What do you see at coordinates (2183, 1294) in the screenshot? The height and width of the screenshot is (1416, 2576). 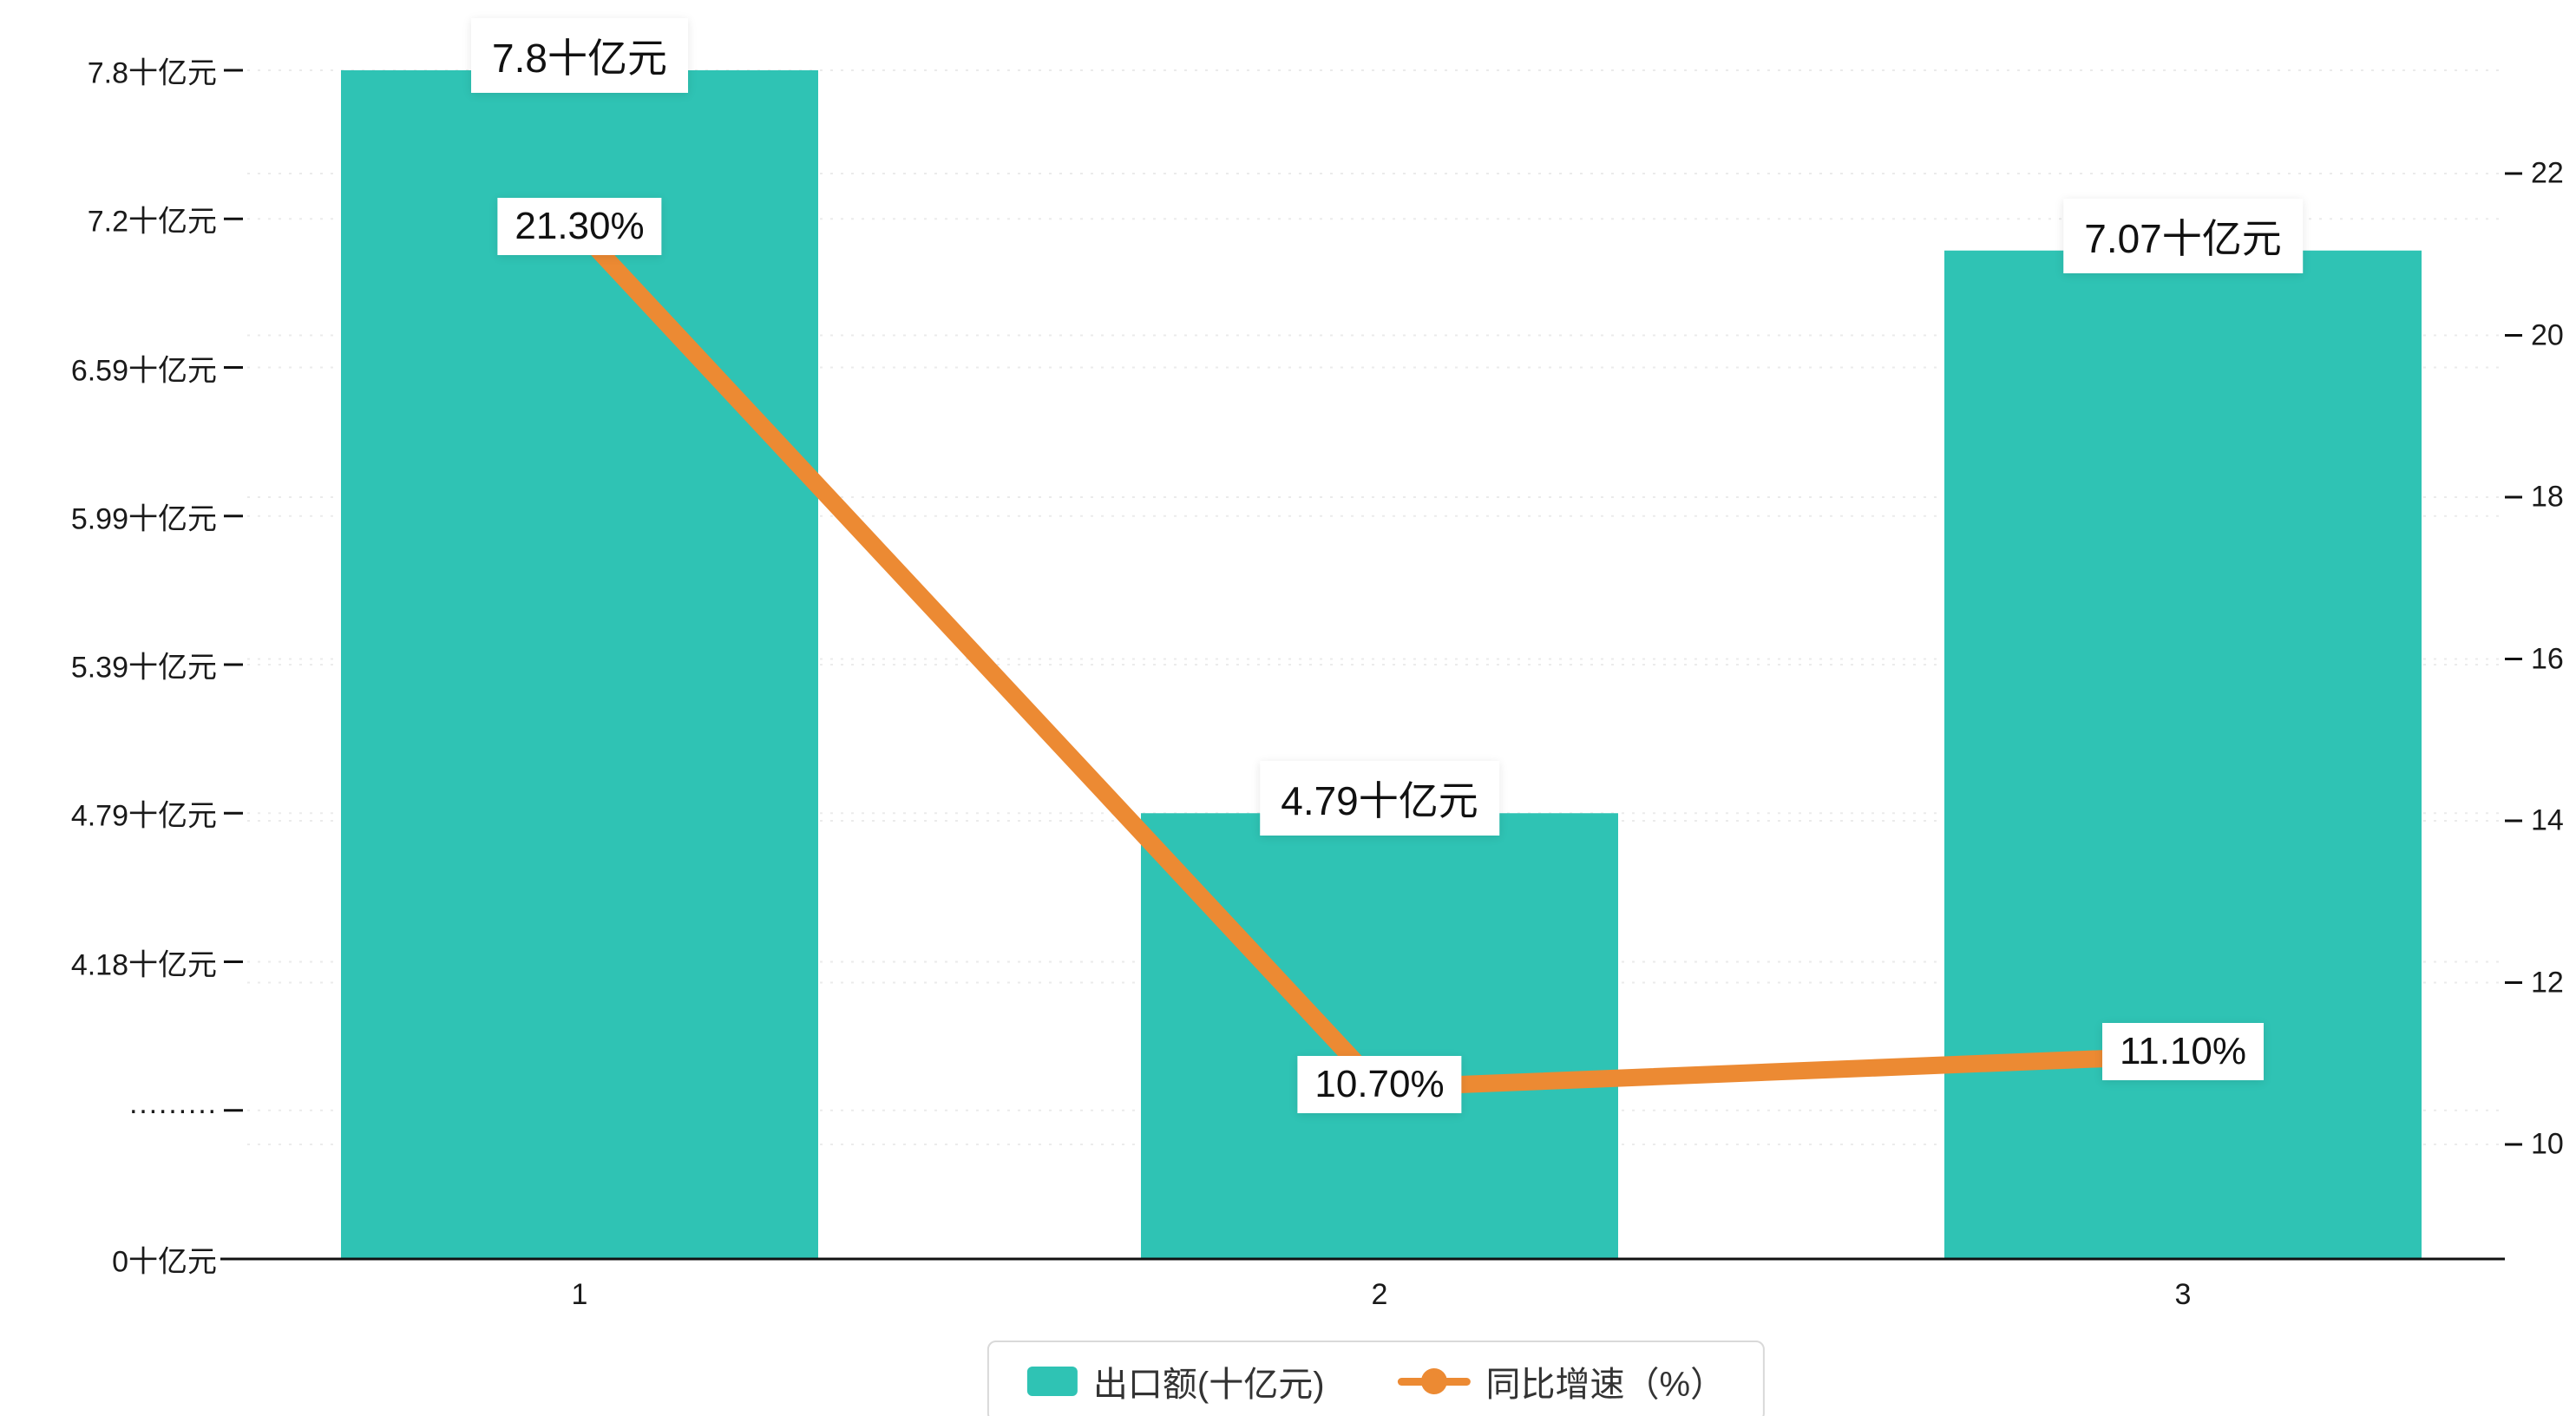 I see `x-axis-category-label: 3` at bounding box center [2183, 1294].